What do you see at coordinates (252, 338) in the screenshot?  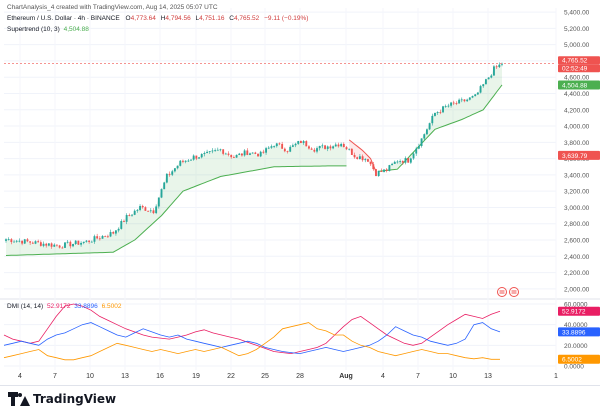 I see `dmi-plus-di-line` at bounding box center [252, 338].